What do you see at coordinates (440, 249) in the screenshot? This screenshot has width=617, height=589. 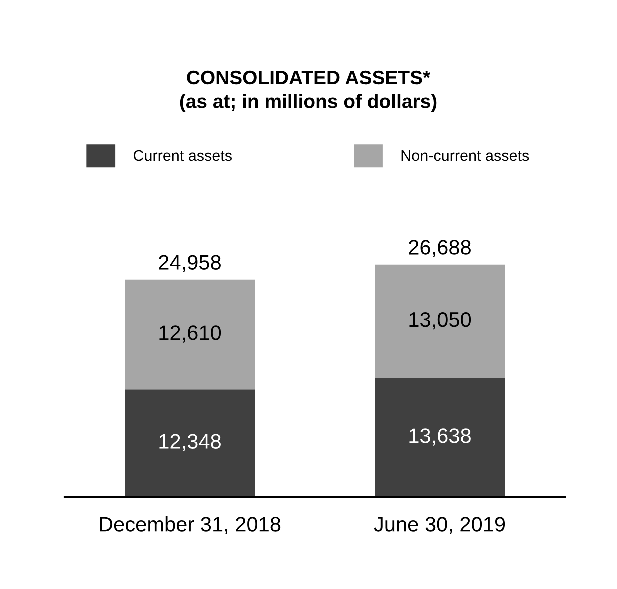 I see `total-label: 26,688` at bounding box center [440, 249].